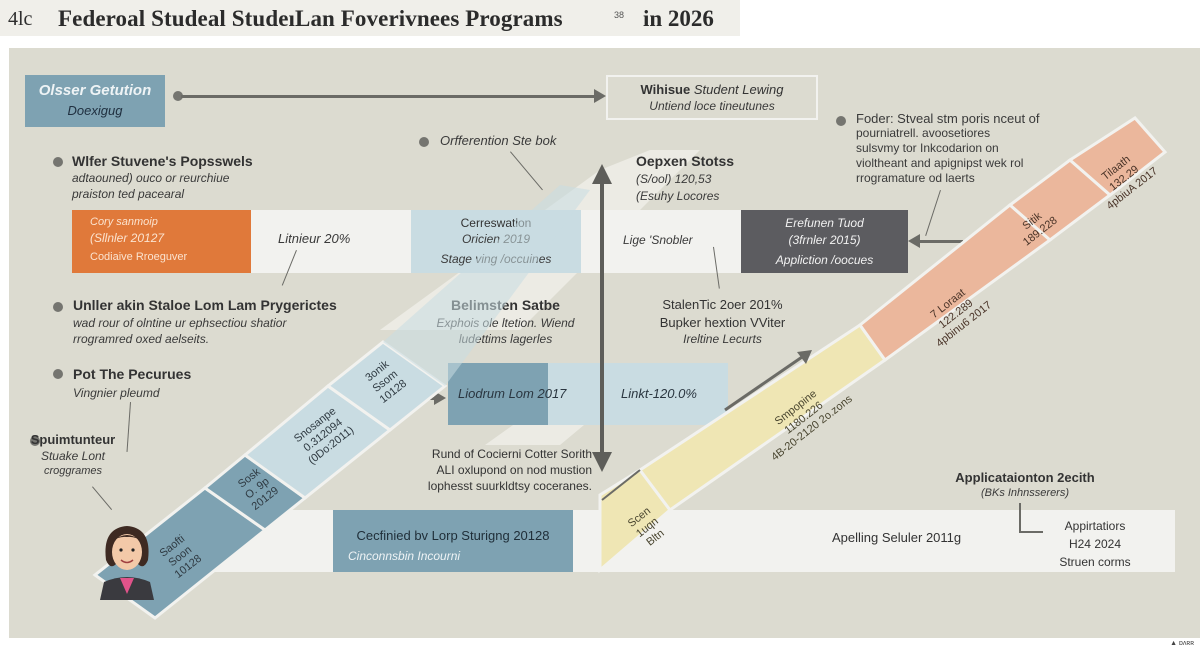 The width and height of the screenshot is (1200, 654). What do you see at coordinates (404, 556) in the screenshot?
I see `box-line: Cinconnsbin Incourni` at bounding box center [404, 556].